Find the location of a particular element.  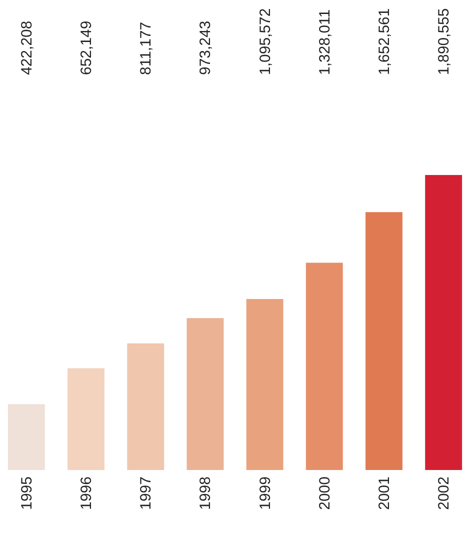

data-label: 652,149 is located at coordinates (87, 47).